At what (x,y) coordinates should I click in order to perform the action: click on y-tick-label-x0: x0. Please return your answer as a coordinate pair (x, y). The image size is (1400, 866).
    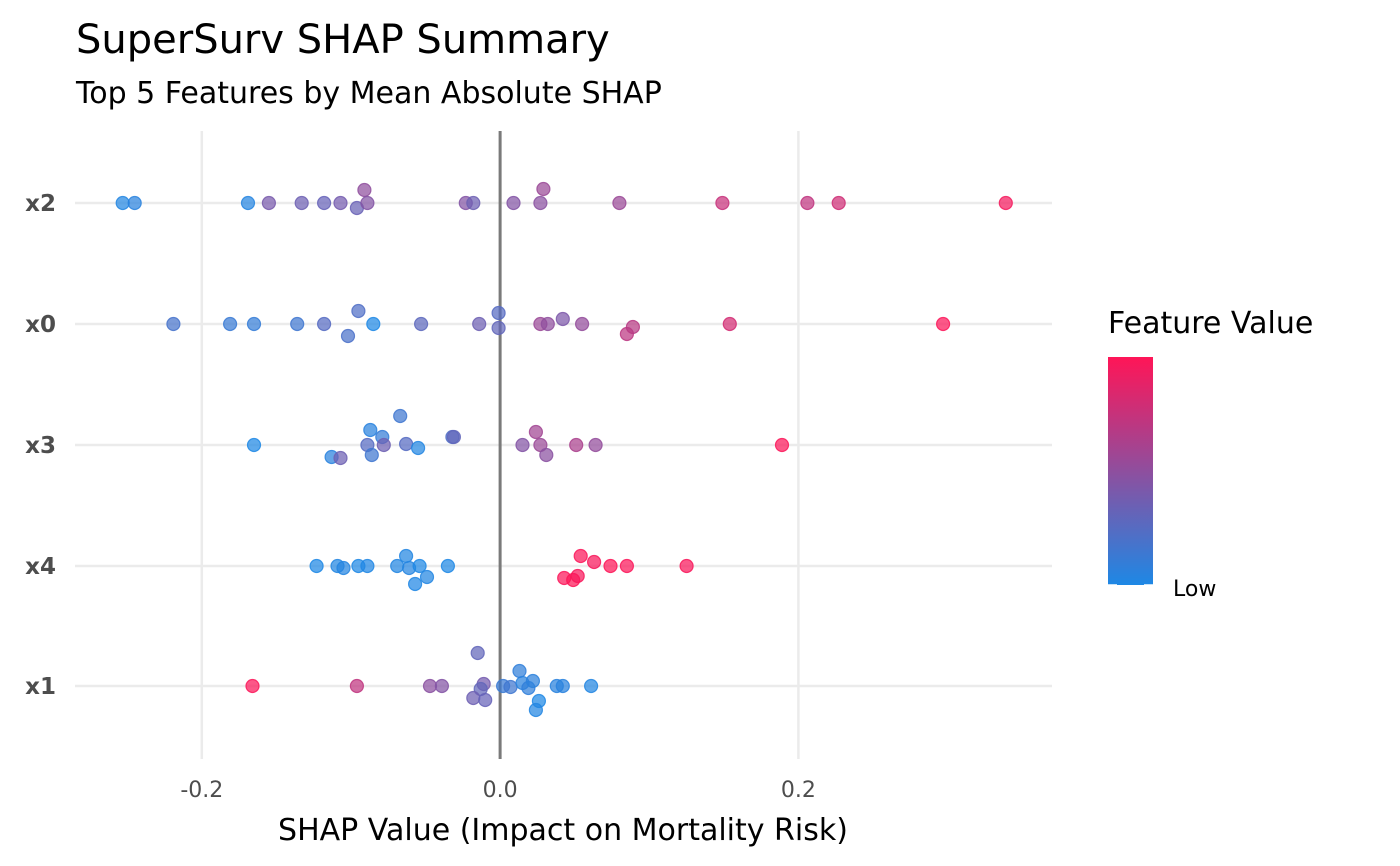
    Looking at the image, I should click on (40, 325).